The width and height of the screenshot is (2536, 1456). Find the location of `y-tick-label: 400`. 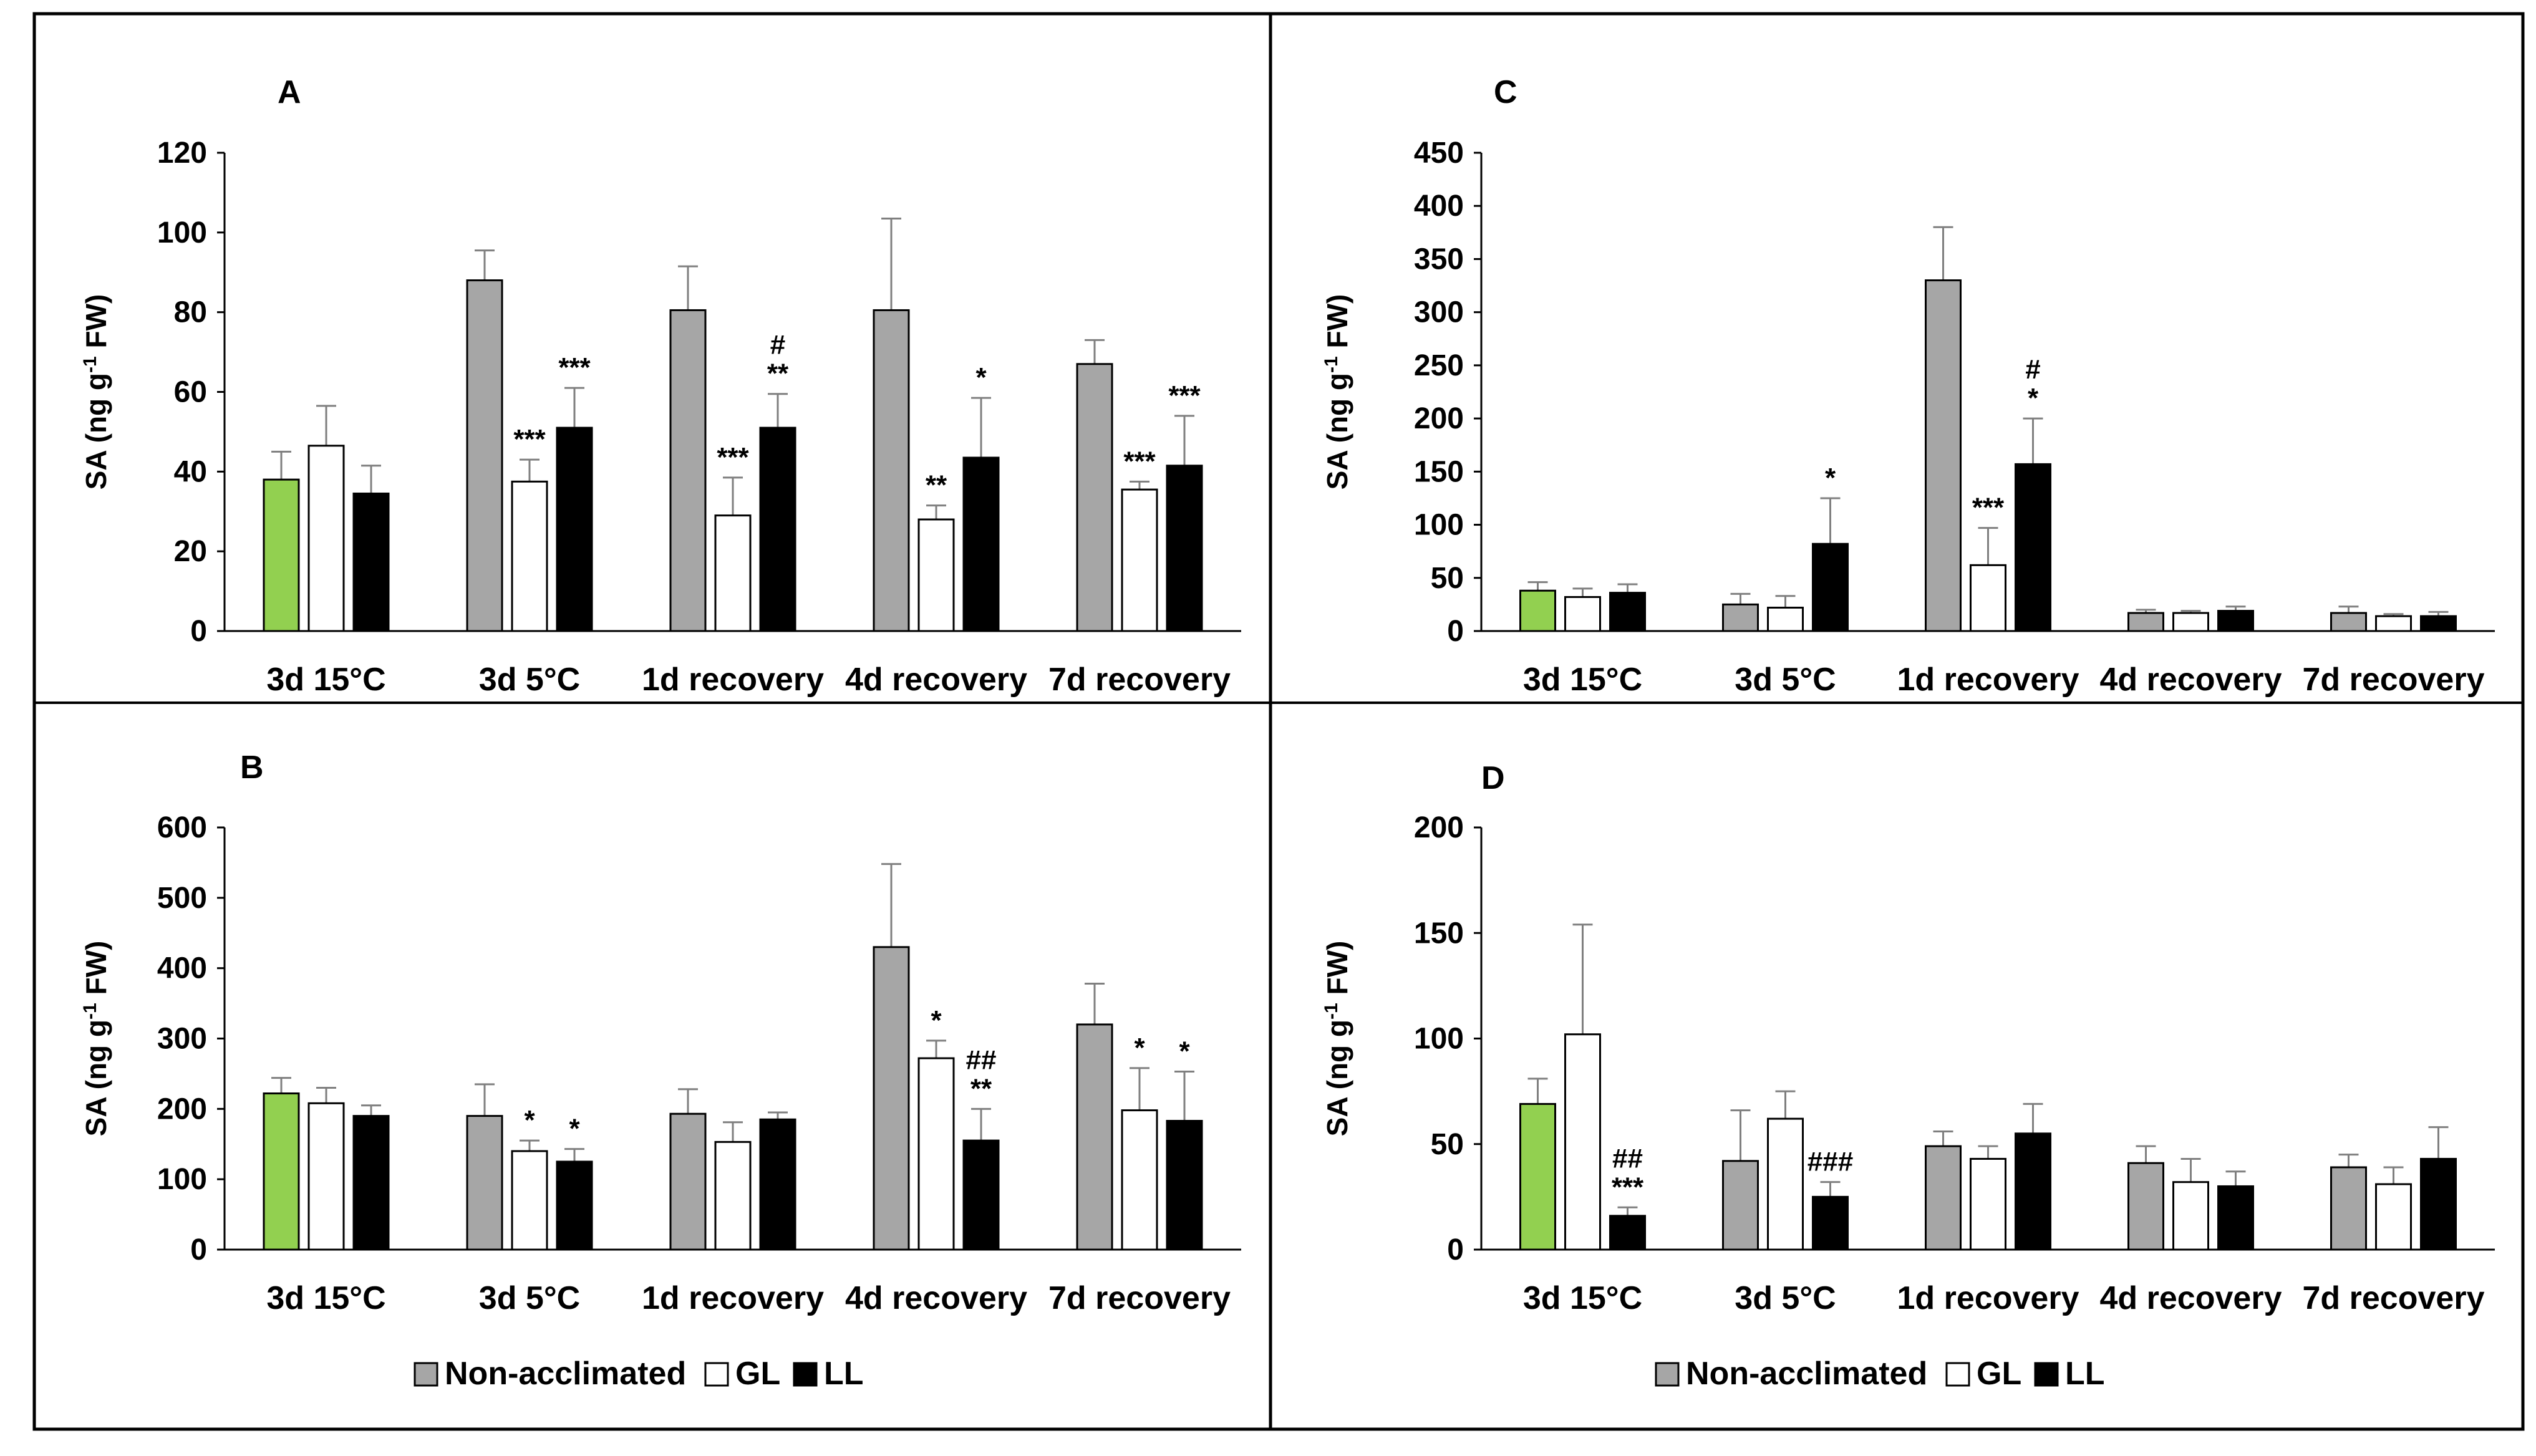

y-tick-label: 400 is located at coordinates (1439, 207).